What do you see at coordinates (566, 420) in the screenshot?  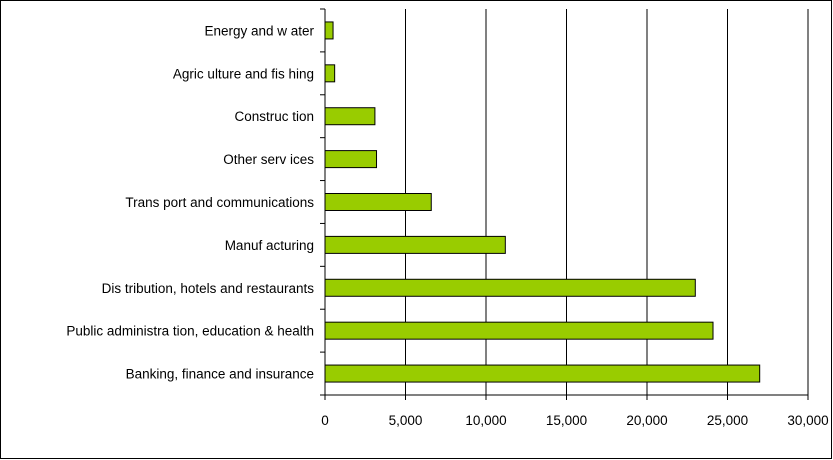 I see `x-tick-label-3: 15,000` at bounding box center [566, 420].